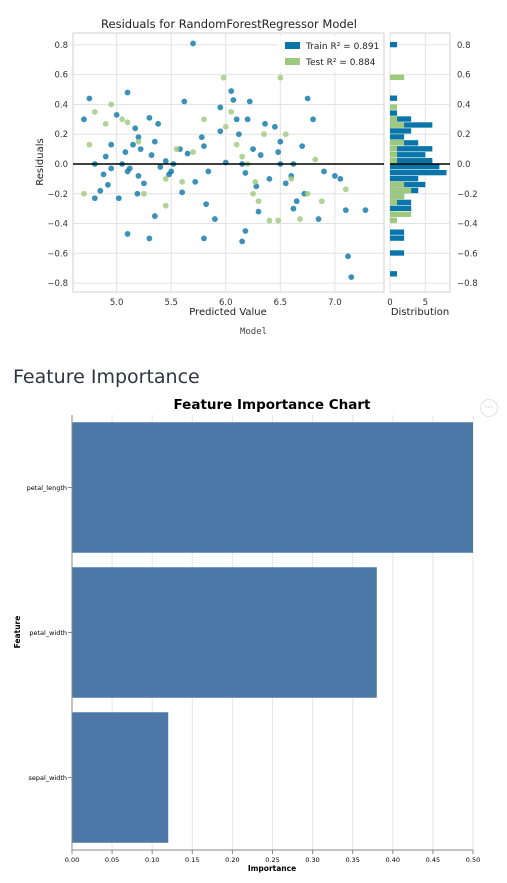 The height and width of the screenshot is (883, 507). Describe the element at coordinates (464, 76) in the screenshot. I see `distribution-y-tick-label: 0.6` at that location.